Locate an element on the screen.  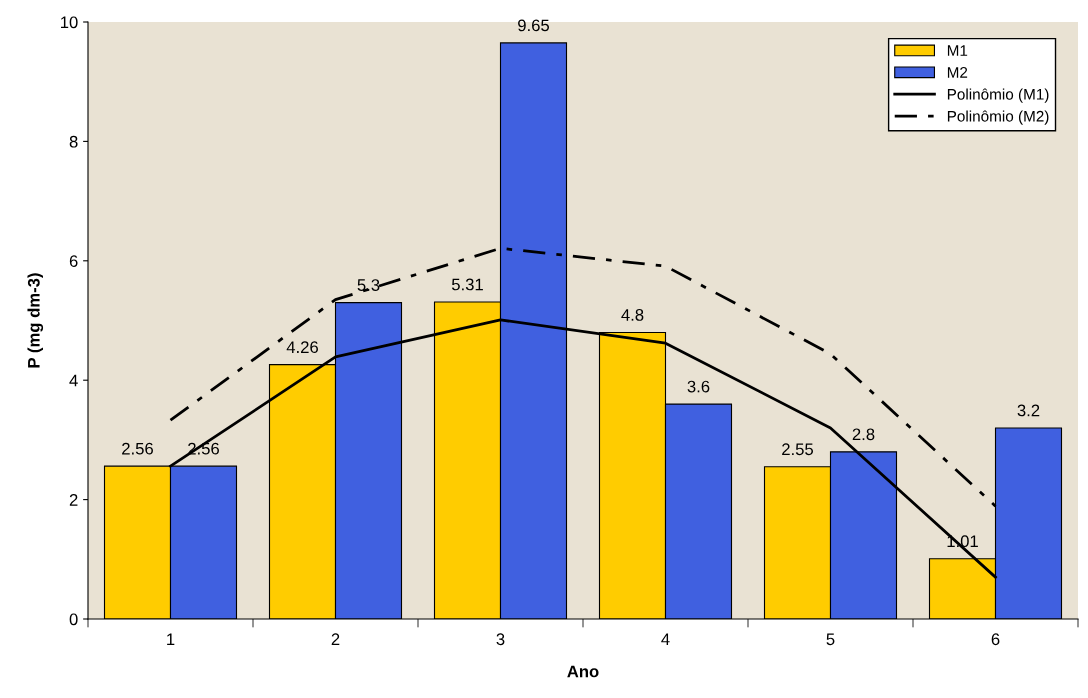
y-tick-label: 0 is located at coordinates (73, 619).